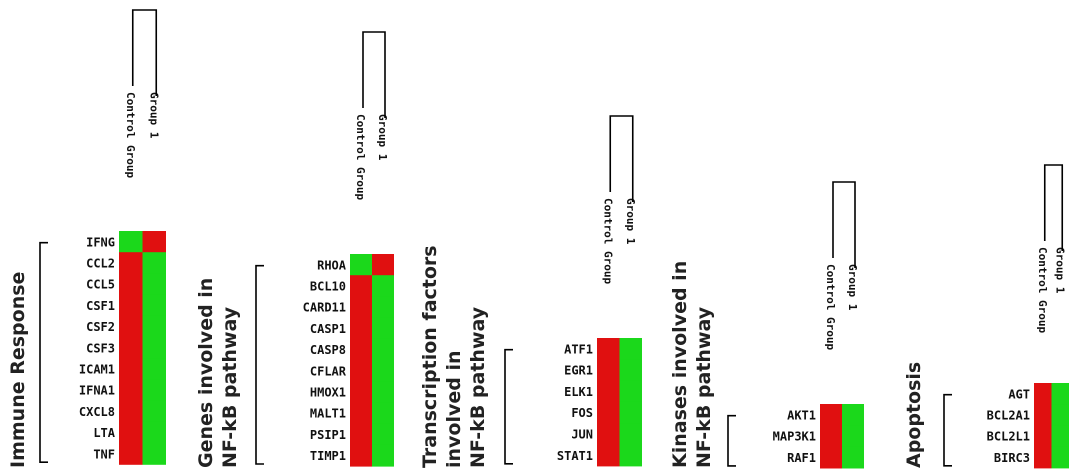 The width and height of the screenshot is (1069, 475). Describe the element at coordinates (794, 437) in the screenshot. I see `gene-label: MAP3K1` at that location.